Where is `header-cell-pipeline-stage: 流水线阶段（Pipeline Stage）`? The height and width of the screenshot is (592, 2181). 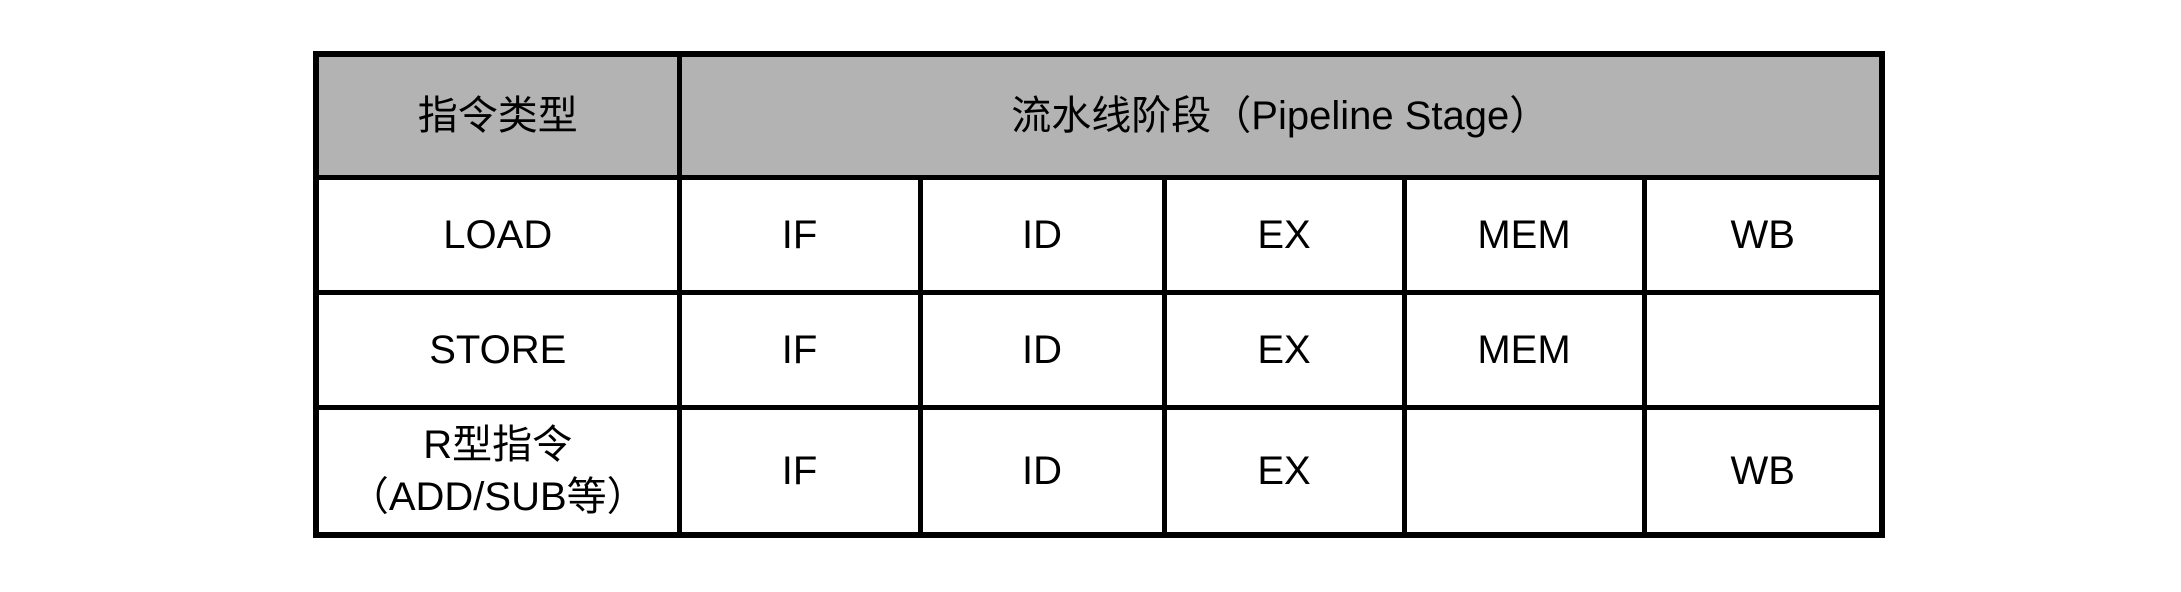
header-cell-pipeline-stage: 流水线阶段（Pipeline Stage） is located at coordinates (1280, 115).